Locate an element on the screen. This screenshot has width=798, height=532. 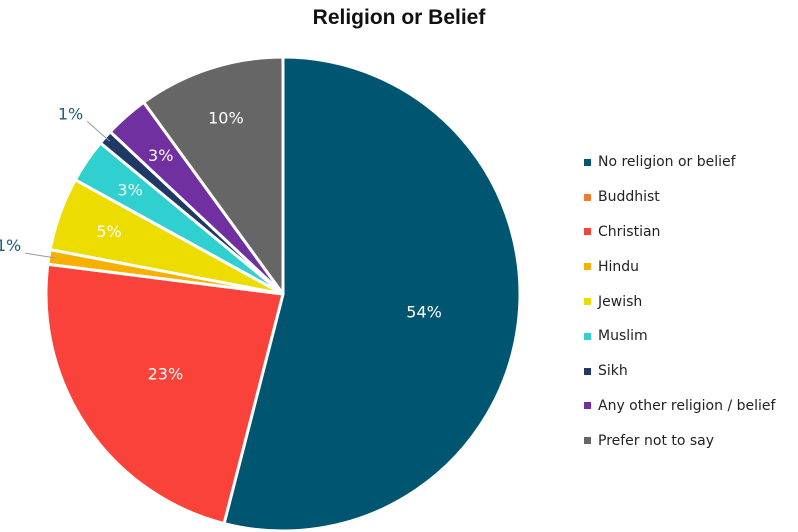
leader-line-hindu is located at coordinates (40, 255).